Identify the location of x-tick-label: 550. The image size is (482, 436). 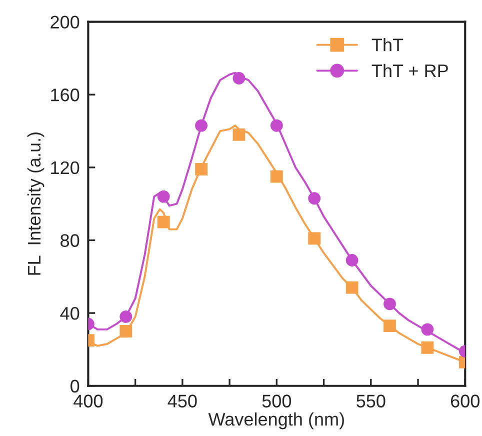
(371, 401).